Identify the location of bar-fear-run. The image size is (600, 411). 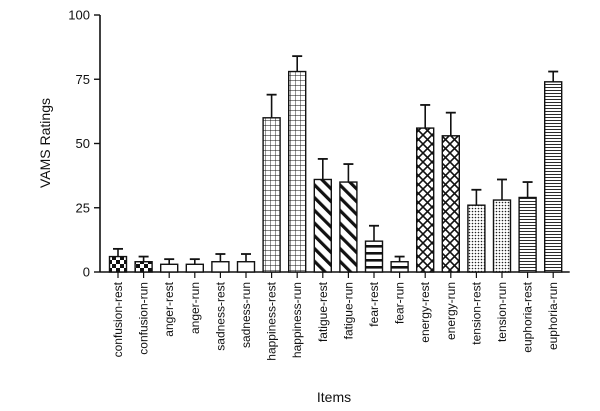
(399, 267).